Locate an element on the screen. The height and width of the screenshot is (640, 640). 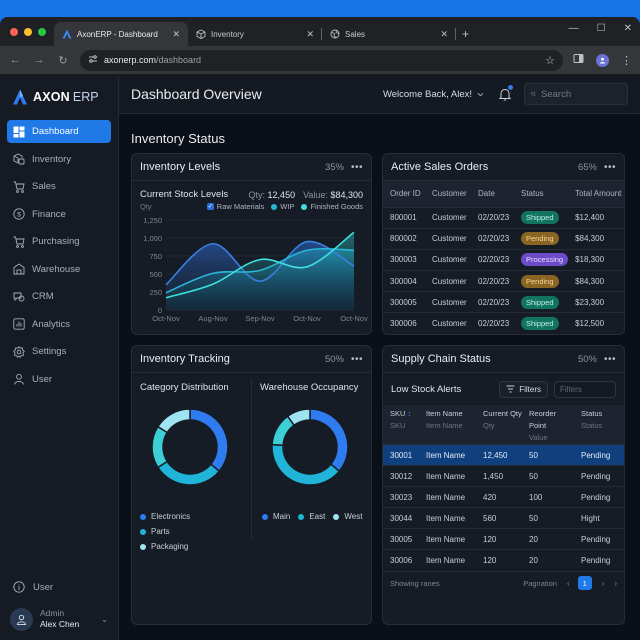
chevron-down-icon: ⌄ is located at coordinates (104, 619).